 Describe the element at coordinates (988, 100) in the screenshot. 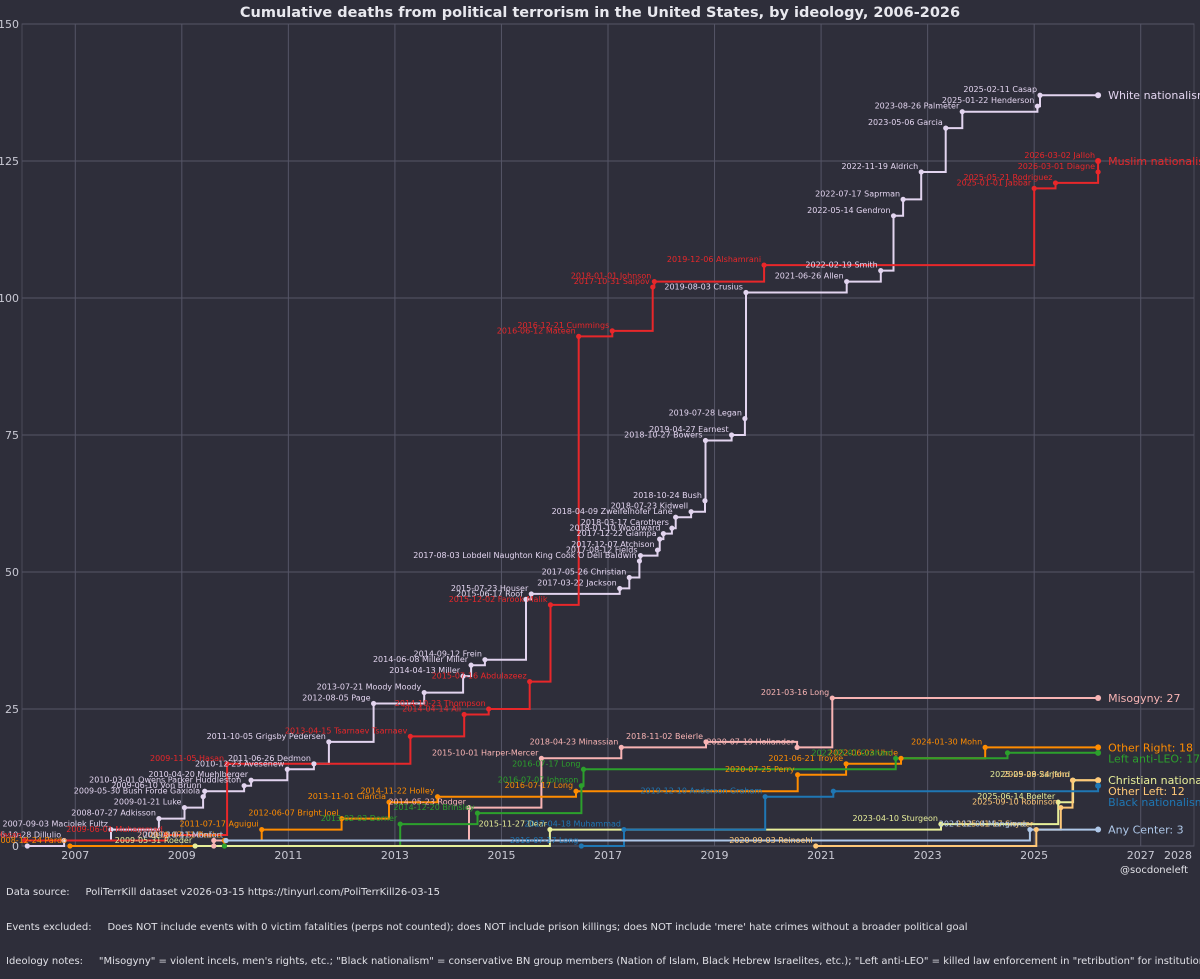

I see `event-label: 2025-01-22 Henderson` at that location.